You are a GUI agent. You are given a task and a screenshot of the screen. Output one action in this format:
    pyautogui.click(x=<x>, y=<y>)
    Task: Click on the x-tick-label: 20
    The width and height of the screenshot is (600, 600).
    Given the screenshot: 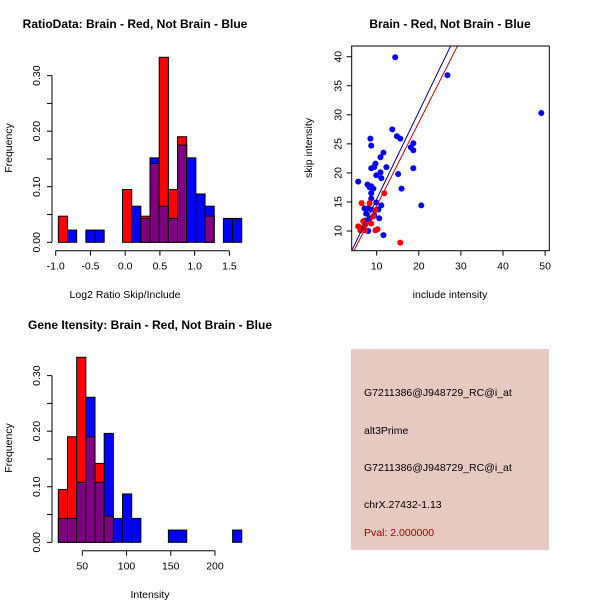 What is the action you would take?
    pyautogui.click(x=419, y=267)
    